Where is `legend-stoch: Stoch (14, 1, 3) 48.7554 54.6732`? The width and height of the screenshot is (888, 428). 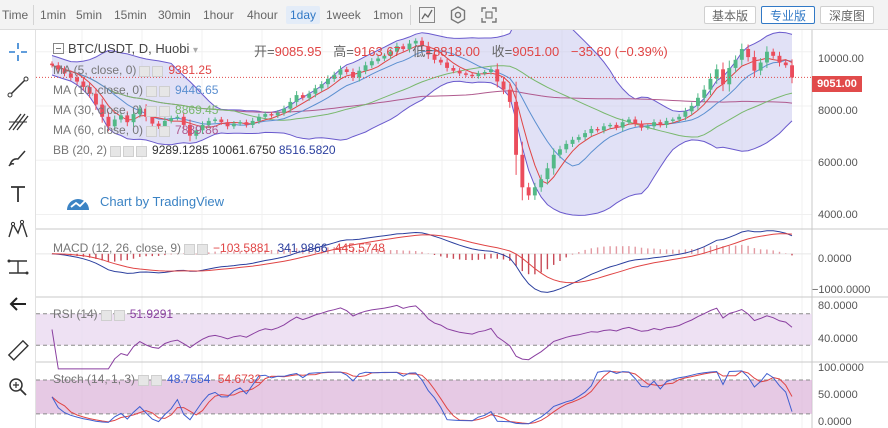
legend-stoch: Stoch (14, 1, 3) 48.7554 54.6732 is located at coordinates (157, 379).